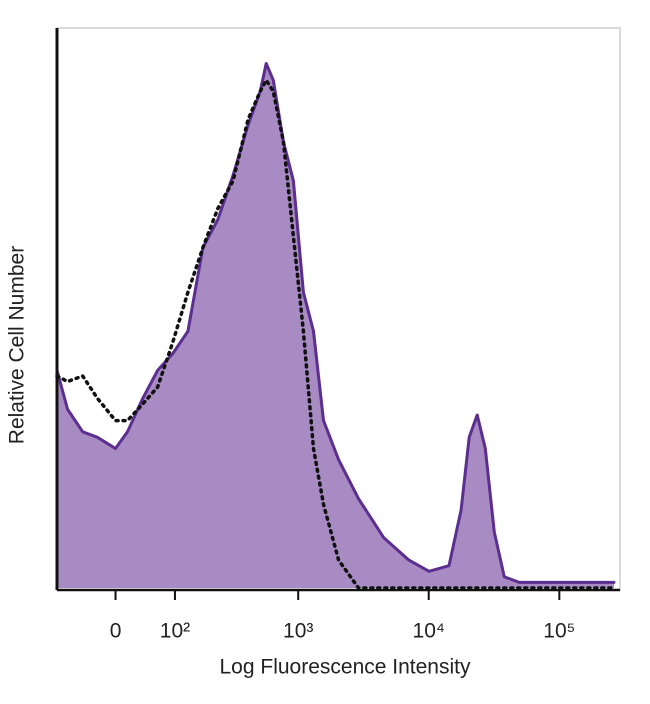 This screenshot has width=650, height=704. What do you see at coordinates (559, 631) in the screenshot?
I see `x-tick-label: 10⁵` at bounding box center [559, 631].